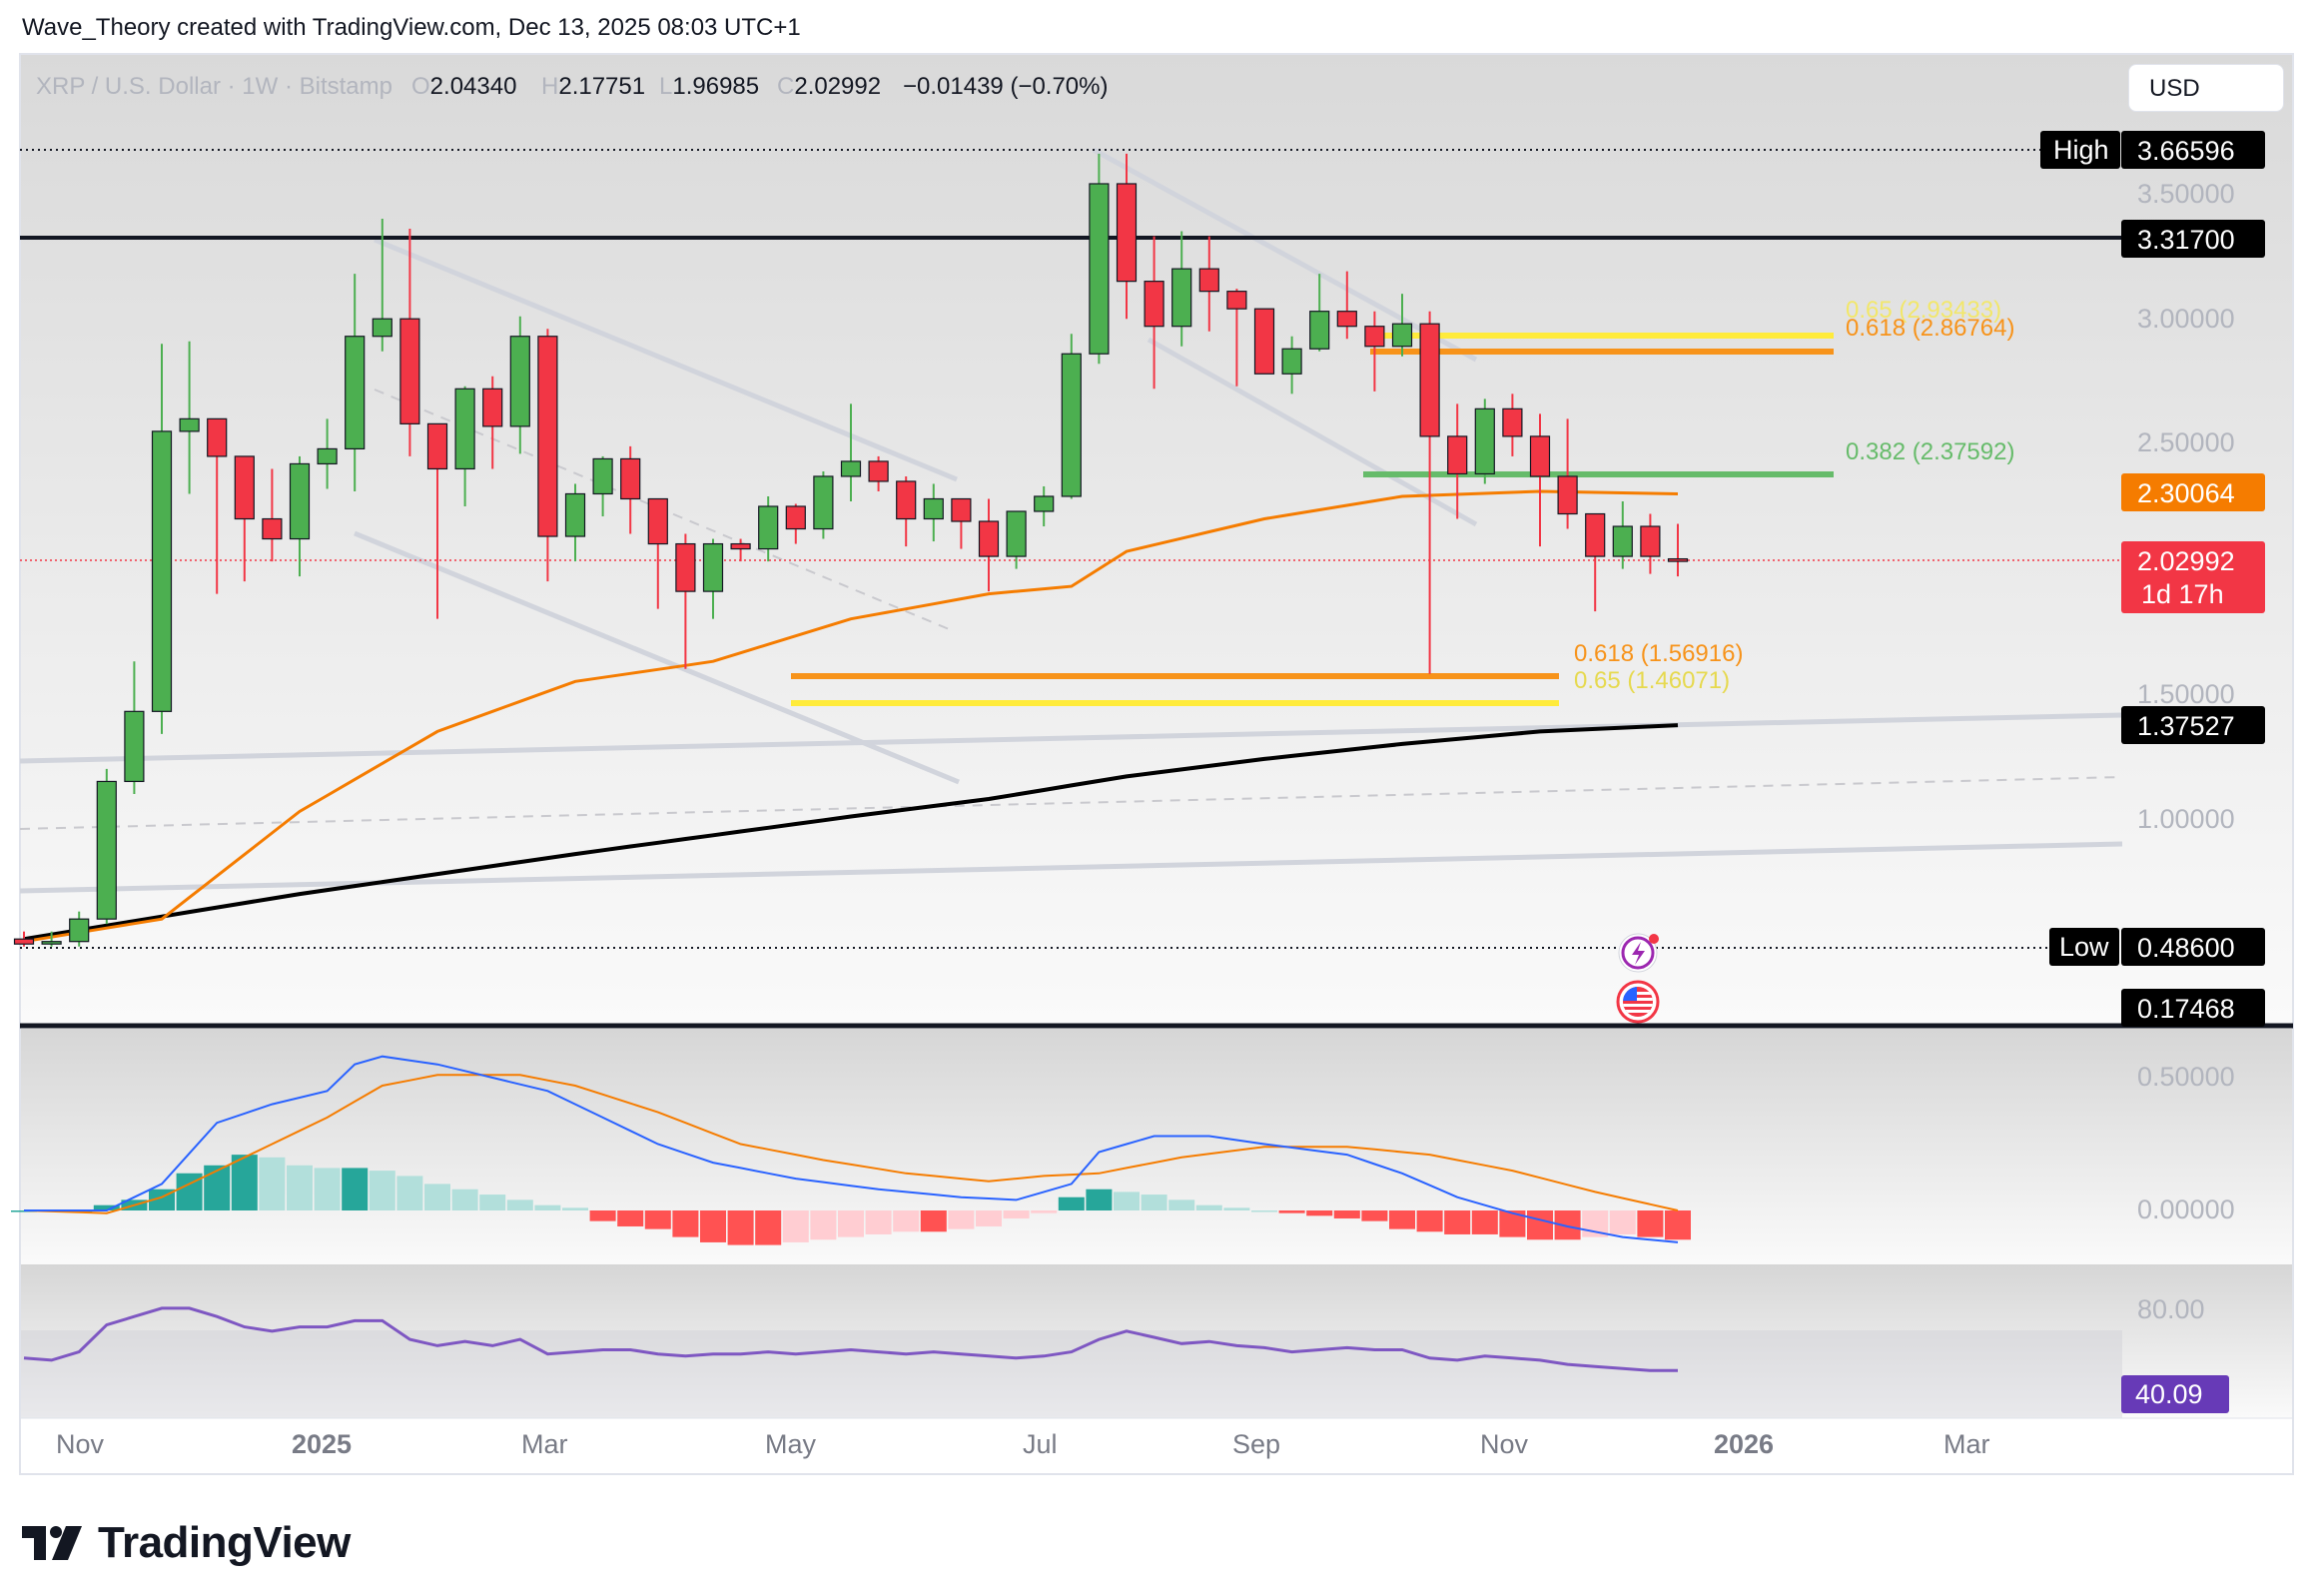 The width and height of the screenshot is (2311, 1596). Describe the element at coordinates (2186, 1209) in the screenshot. I see `macd-tick: 0.00000` at that location.